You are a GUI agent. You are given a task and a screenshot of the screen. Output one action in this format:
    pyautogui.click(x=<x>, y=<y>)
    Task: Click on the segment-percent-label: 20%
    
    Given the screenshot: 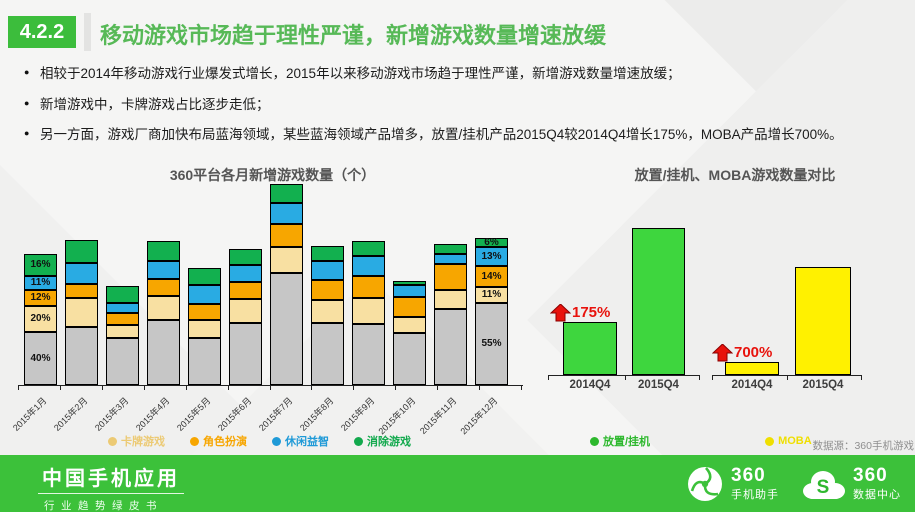 What is the action you would take?
    pyautogui.click(x=40, y=318)
    